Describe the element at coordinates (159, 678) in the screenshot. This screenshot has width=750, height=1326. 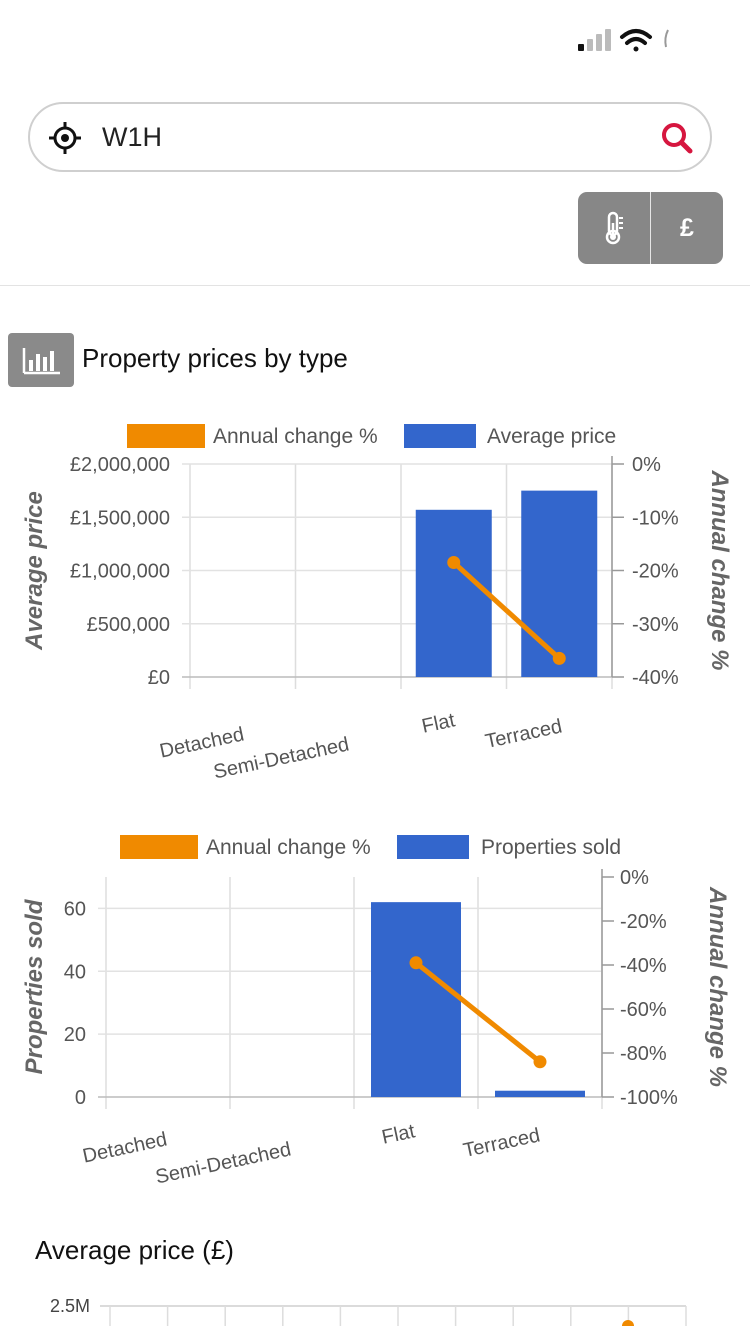
I see `y-tick-label: £0` at that location.